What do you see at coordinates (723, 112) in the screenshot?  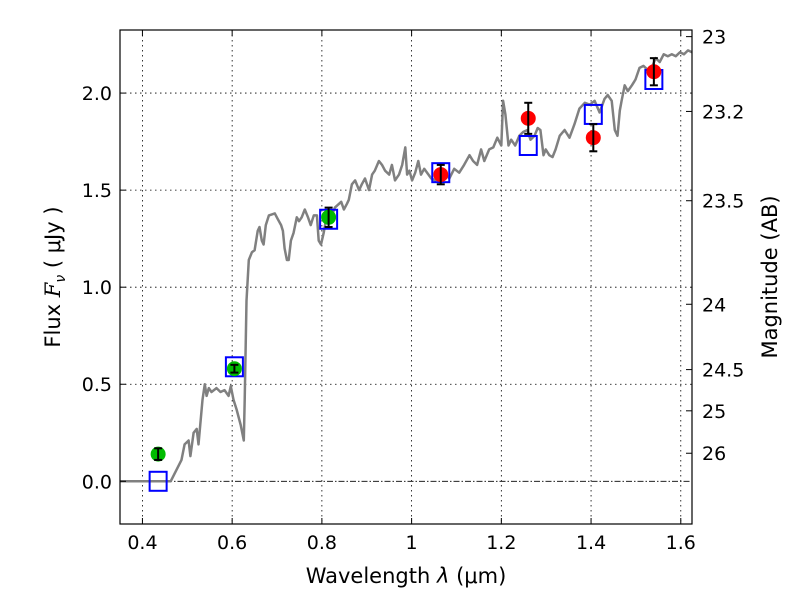 I see `y2-tick-label: 23.2` at bounding box center [723, 112].